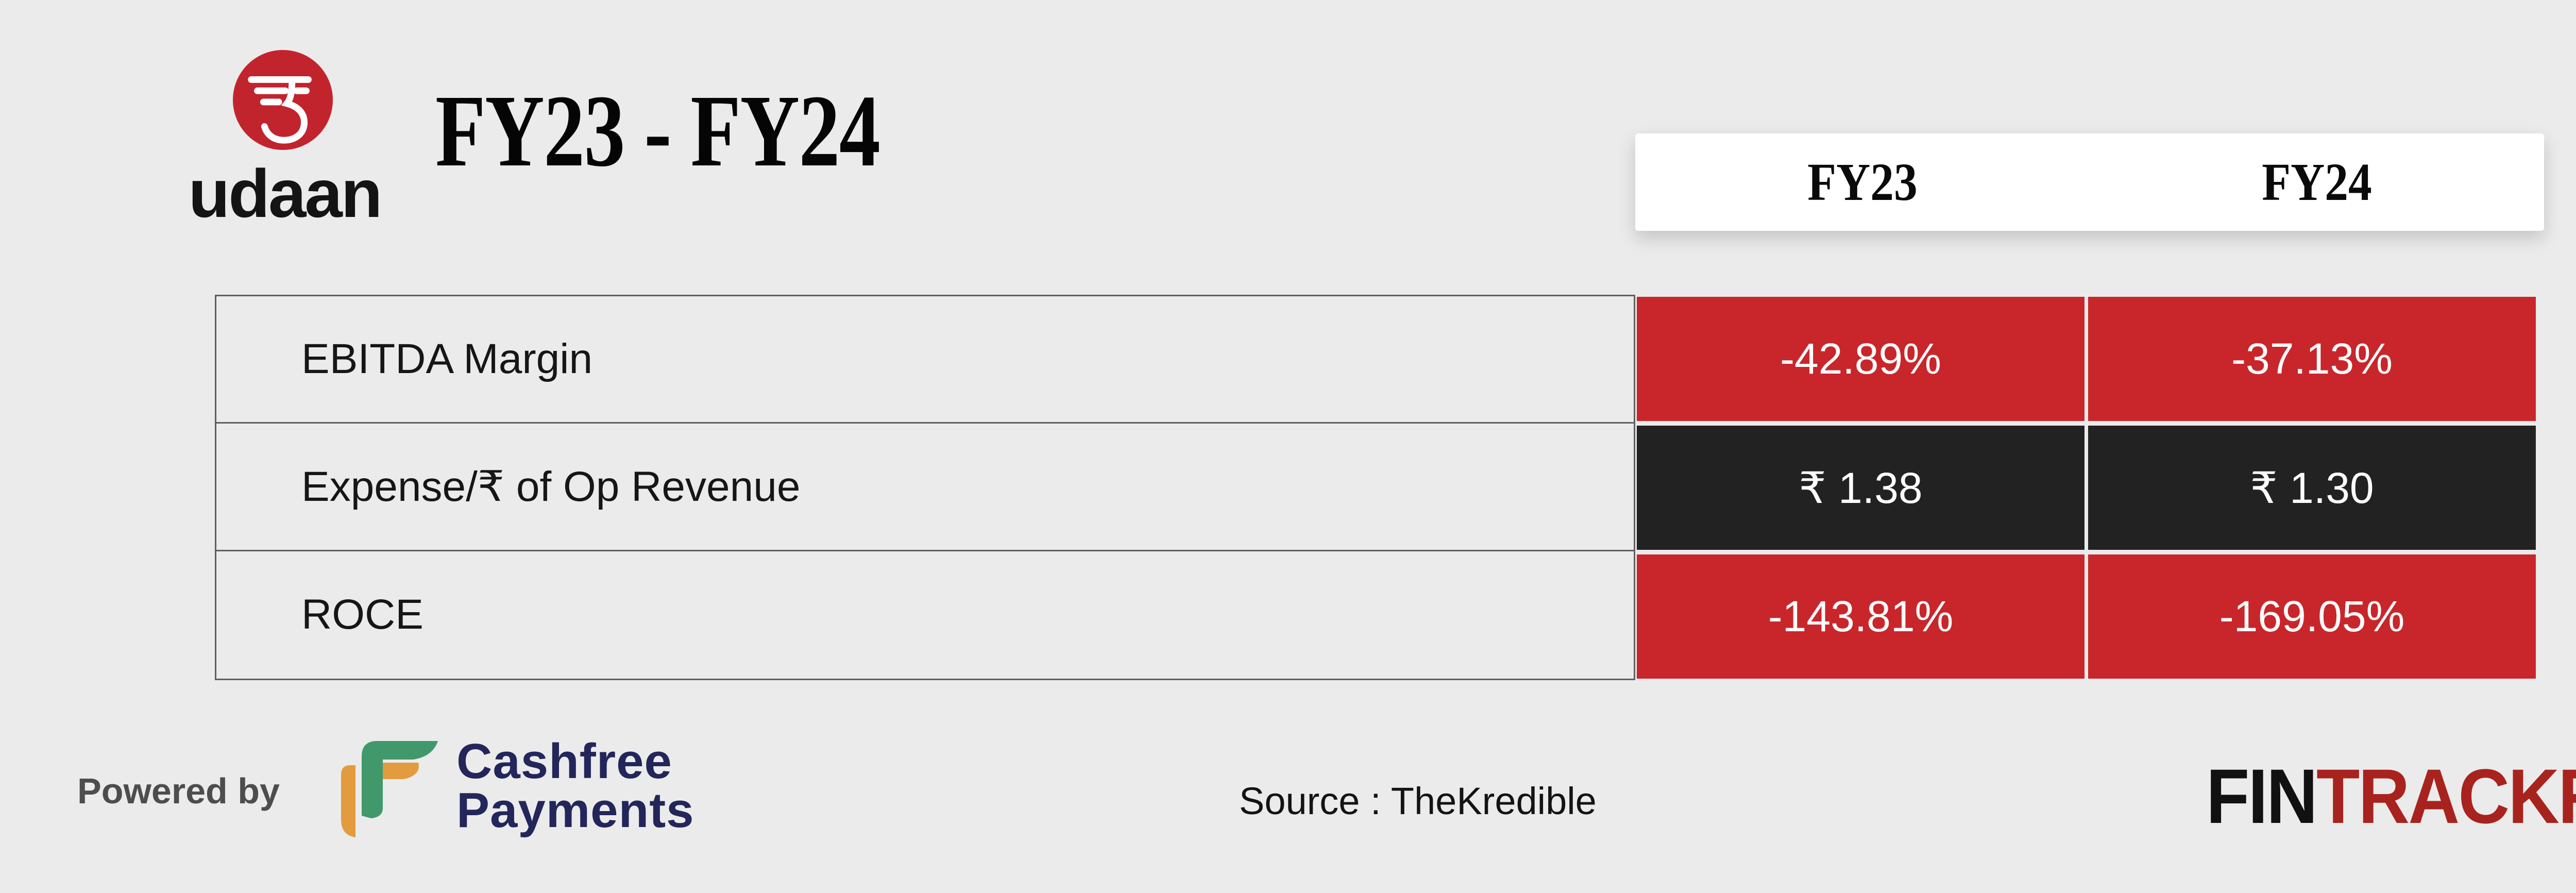 Image resolution: width=2576 pixels, height=893 pixels. Describe the element at coordinates (282, 100) in the screenshot. I see `udaan-logo-icon` at that location.